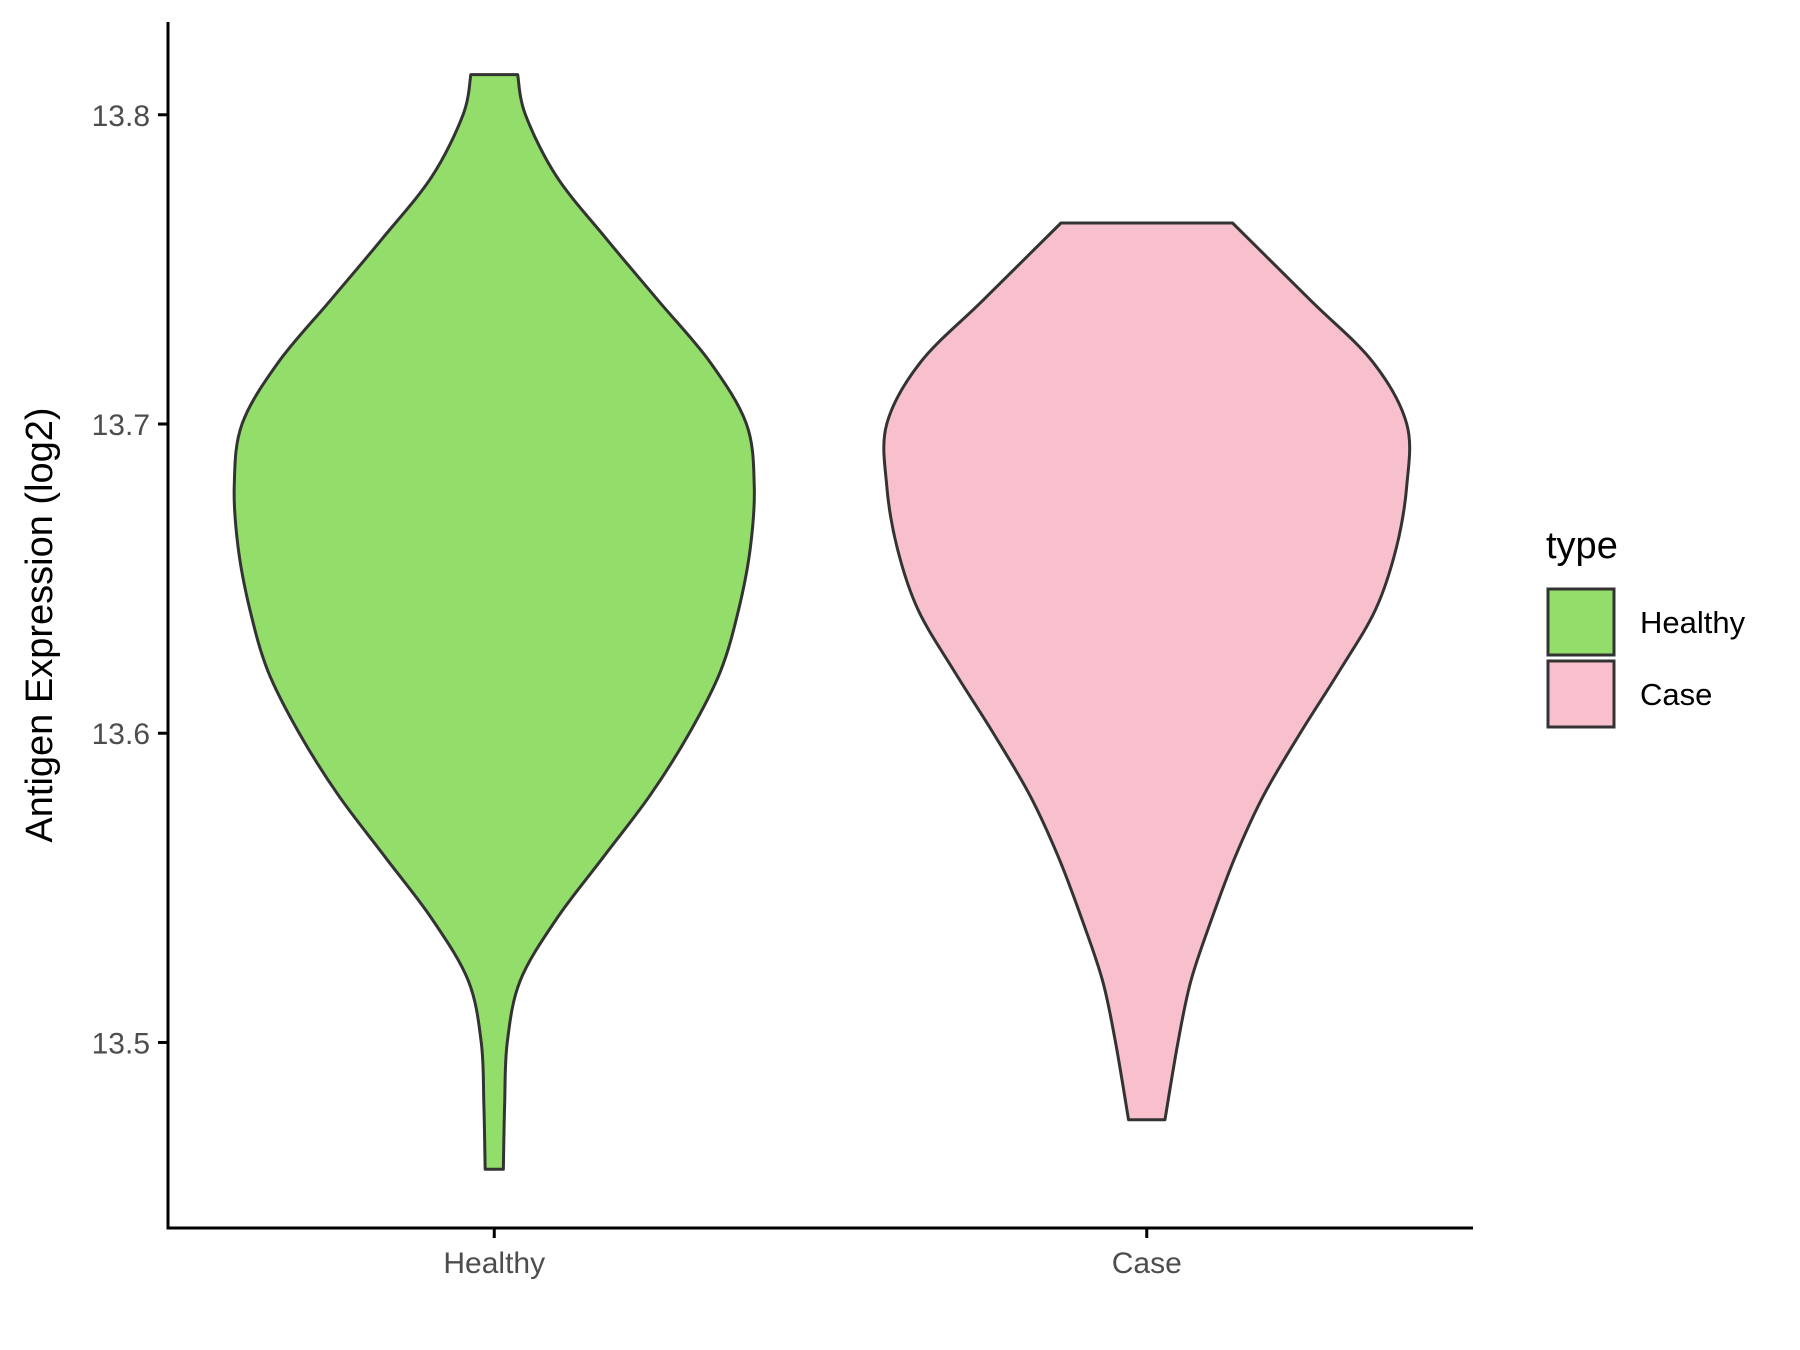 Image resolution: width=1800 pixels, height=1350 pixels. What do you see at coordinates (494, 1263) in the screenshot?
I see `x-tick-label: Healthy` at bounding box center [494, 1263].